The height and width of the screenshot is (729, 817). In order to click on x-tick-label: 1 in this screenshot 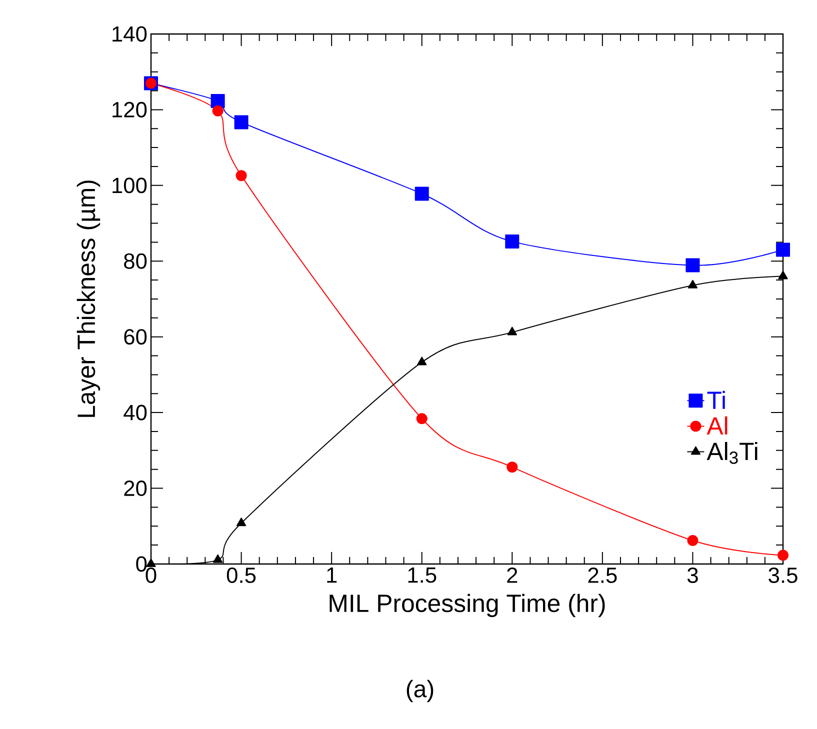, I will do `click(332, 575)`.